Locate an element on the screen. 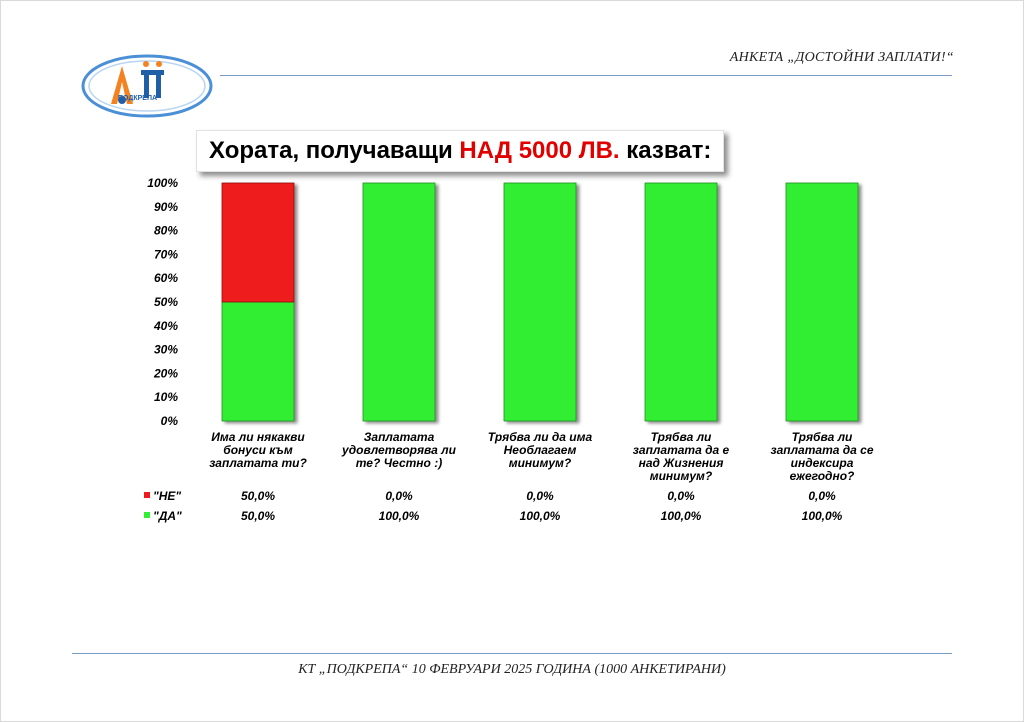 This screenshot has width=1024, height=722. category-label-line: удовлетворява ли is located at coordinates (399, 450).